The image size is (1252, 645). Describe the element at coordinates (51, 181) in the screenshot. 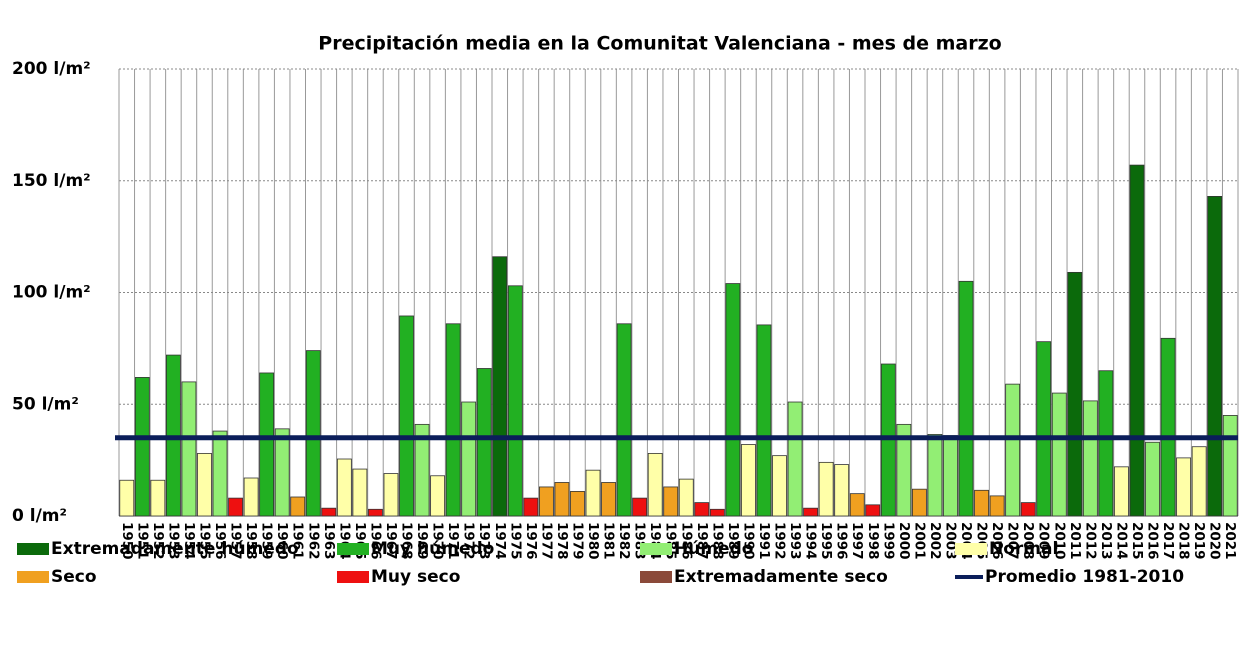

I see `y-tick-label: 150 l/m²` at that location.